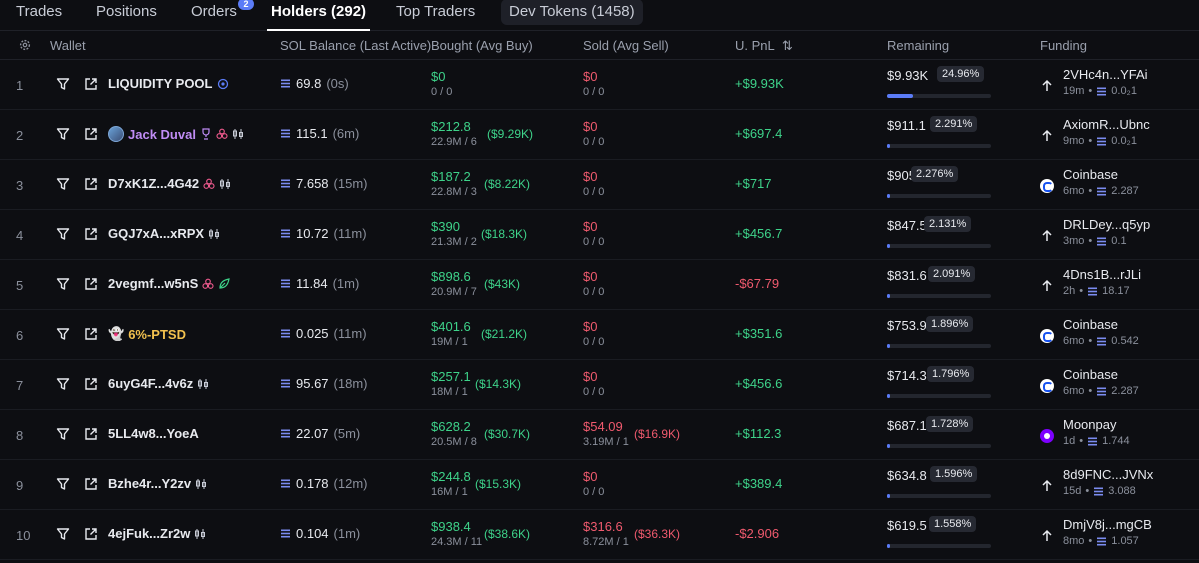  I want to click on tab-orders: Orders, so click(214, 11).